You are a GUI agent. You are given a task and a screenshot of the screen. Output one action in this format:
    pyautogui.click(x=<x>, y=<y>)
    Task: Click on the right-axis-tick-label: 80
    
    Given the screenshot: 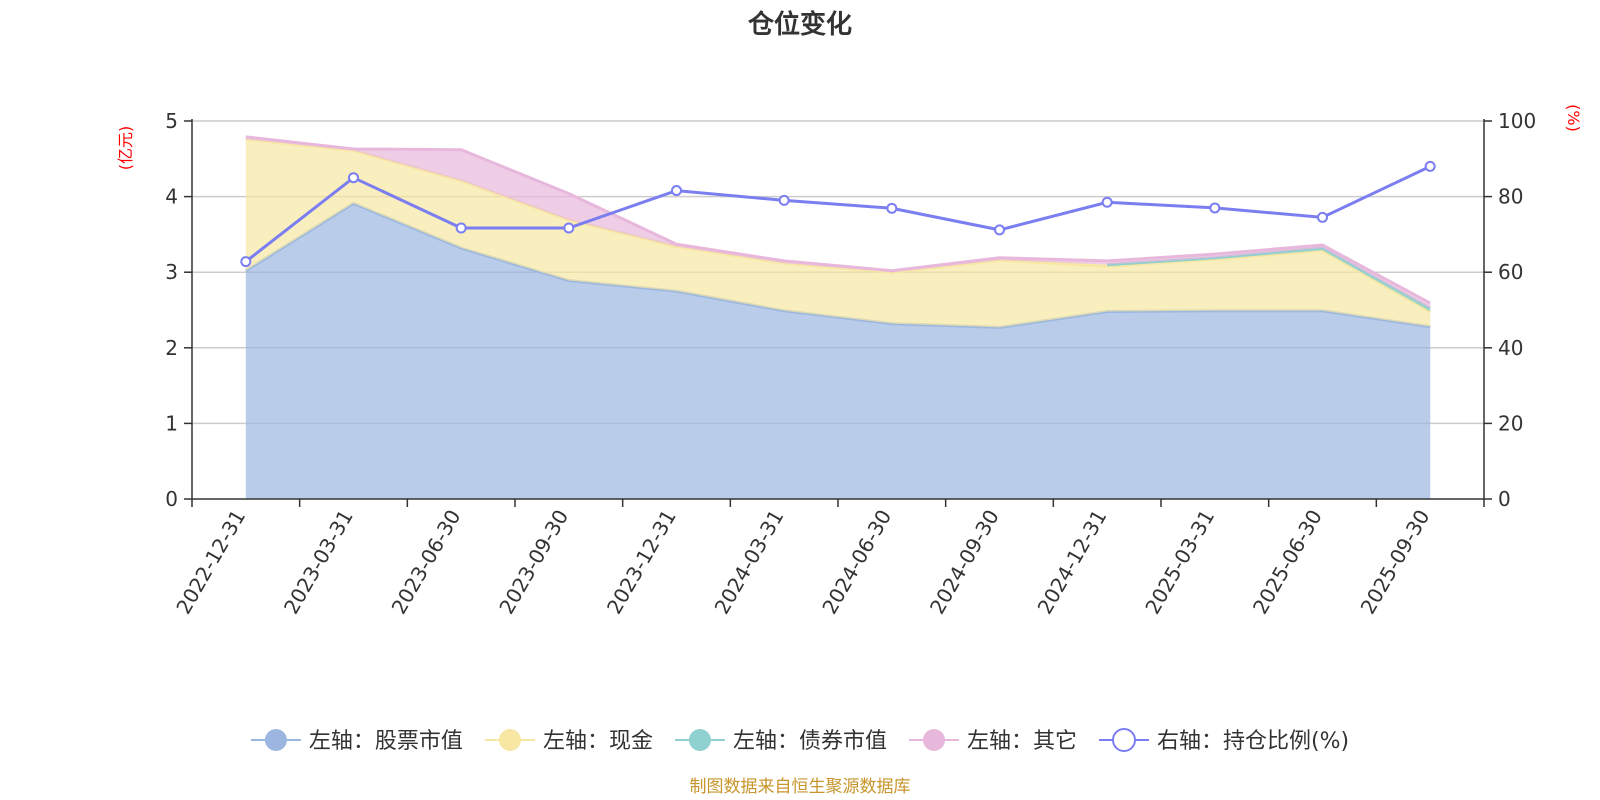 What is the action you would take?
    pyautogui.click(x=1510, y=197)
    